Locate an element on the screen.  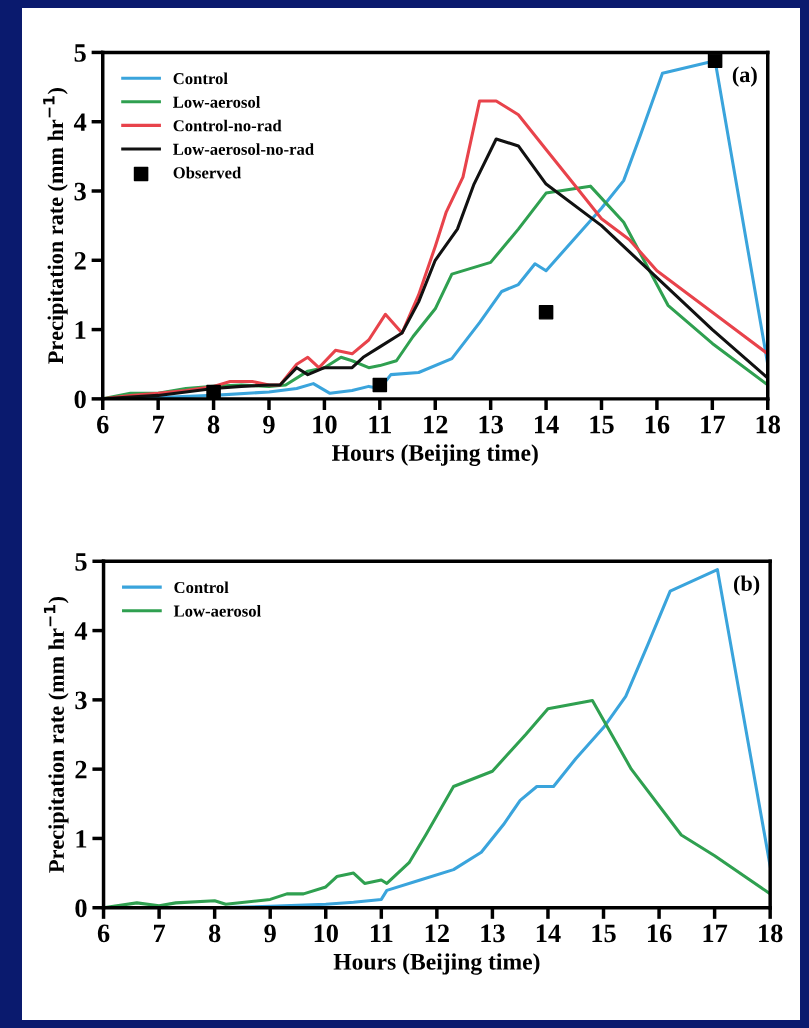
legend-label: Low-aerosol-no-rad is located at coordinates (243, 149).